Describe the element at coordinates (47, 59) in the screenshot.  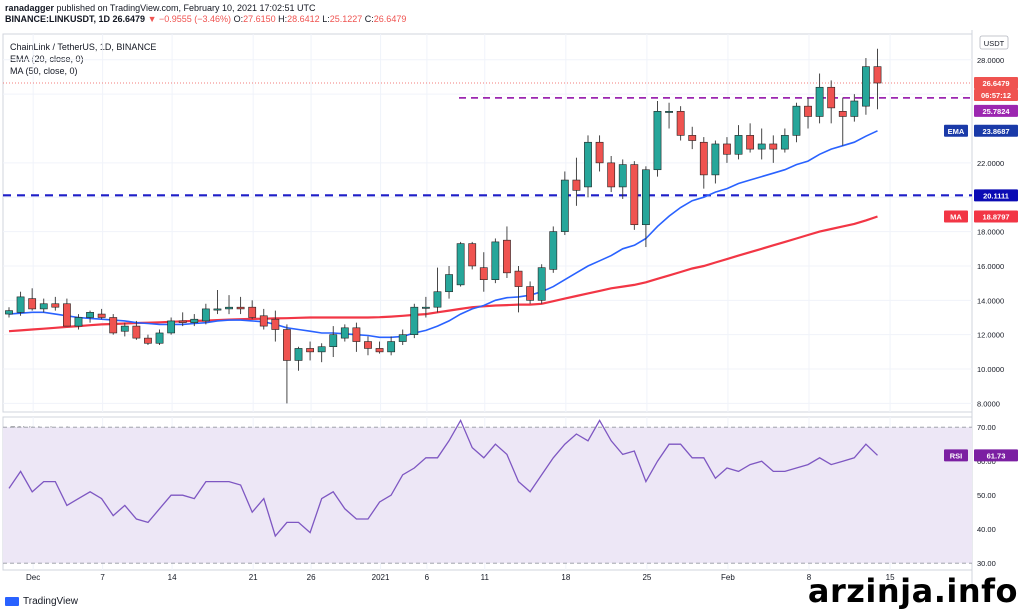
I see `ema-legend: EMA (20, close, 0)` at that location.